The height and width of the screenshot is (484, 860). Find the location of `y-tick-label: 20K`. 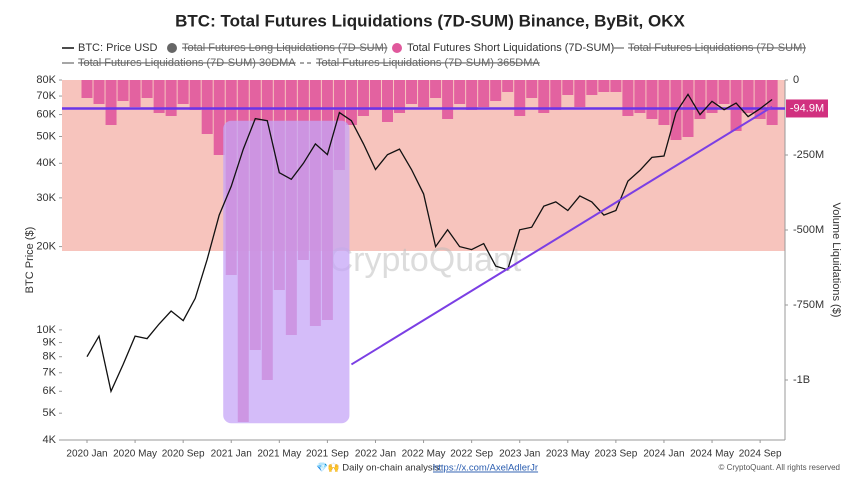

y-tick-label: 20K is located at coordinates (46, 246).